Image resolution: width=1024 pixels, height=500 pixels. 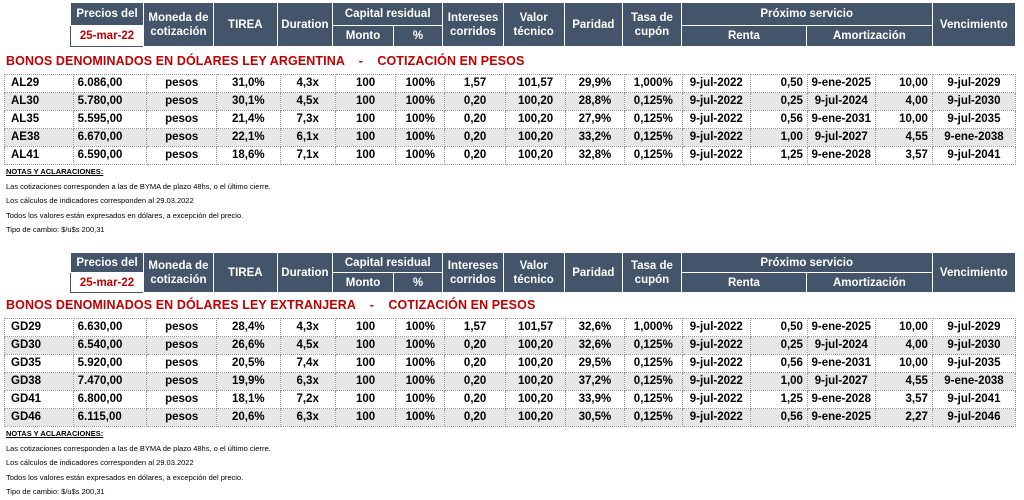 What do you see at coordinates (595, 363) in the screenshot?
I see `cell-paridad: 29,5%` at bounding box center [595, 363].